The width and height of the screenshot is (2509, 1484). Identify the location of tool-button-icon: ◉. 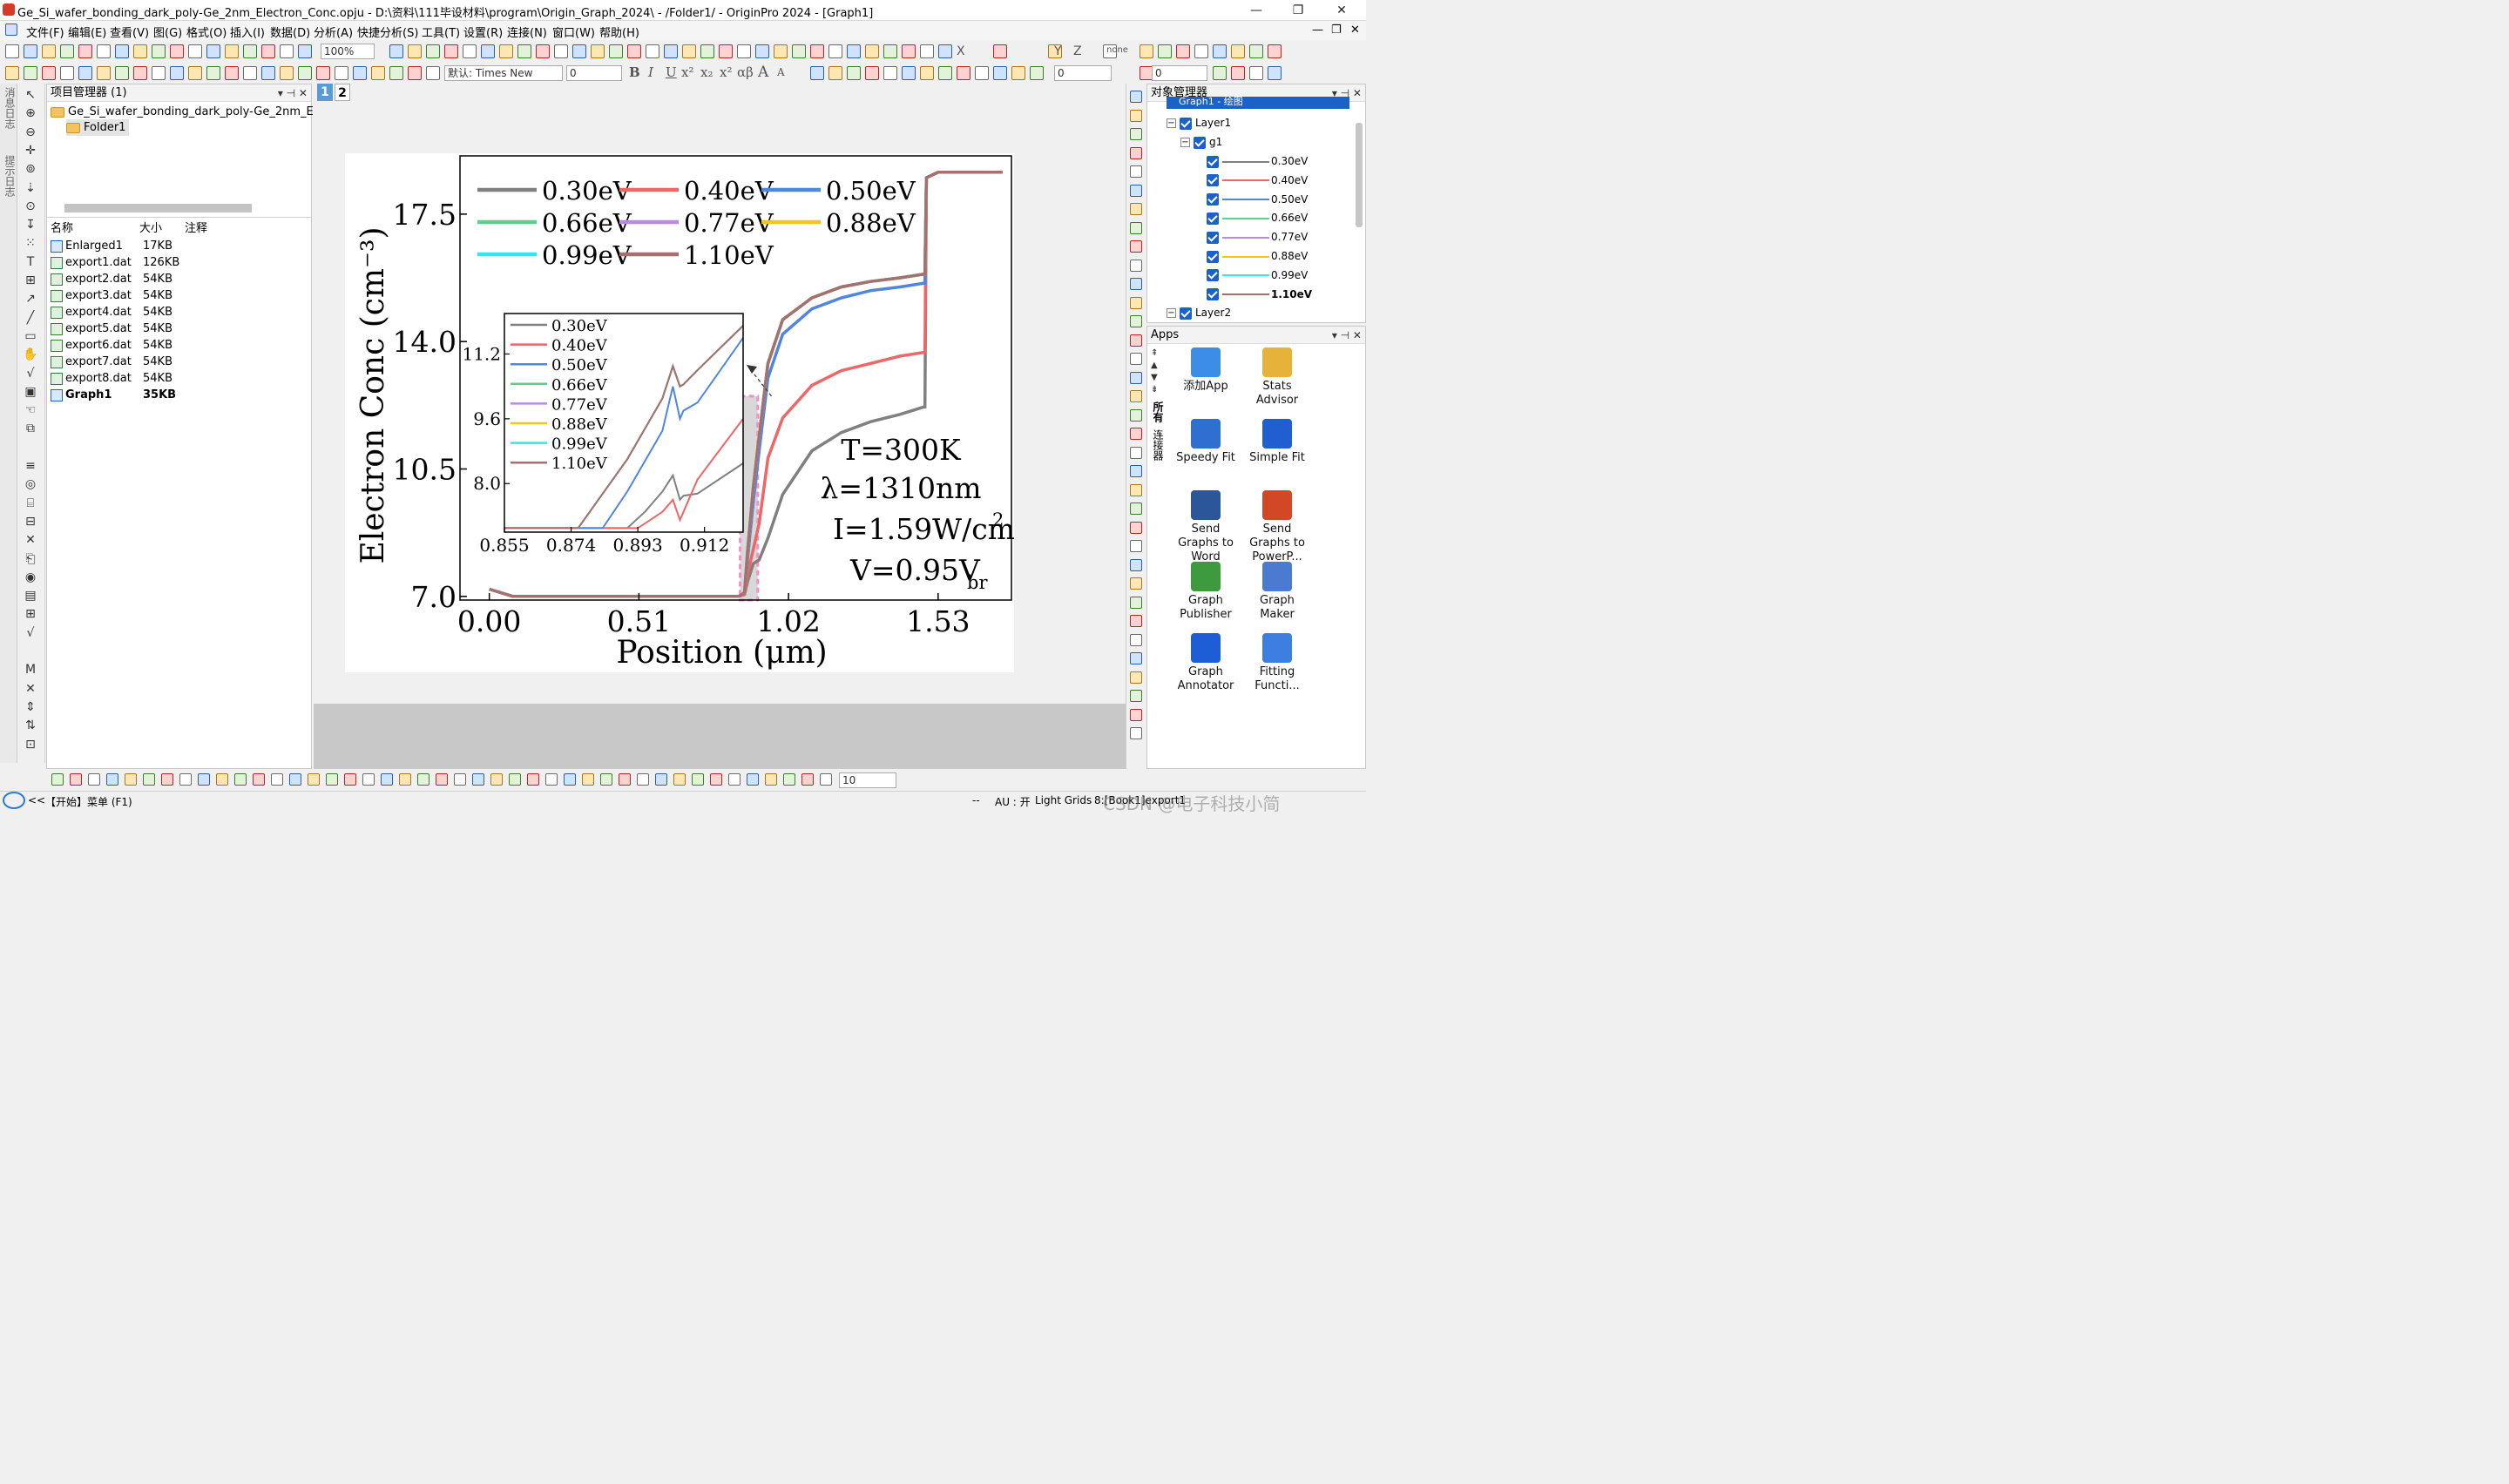
(30, 577).